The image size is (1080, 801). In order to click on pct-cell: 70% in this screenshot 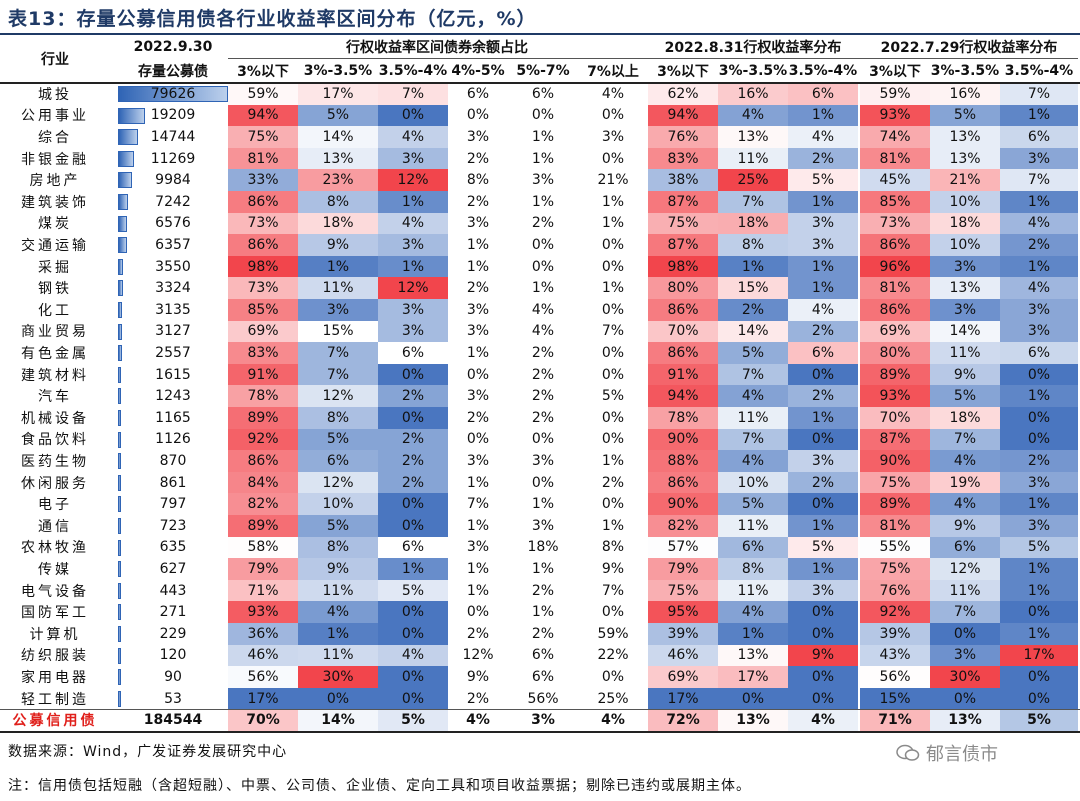, I will do `click(683, 331)`.